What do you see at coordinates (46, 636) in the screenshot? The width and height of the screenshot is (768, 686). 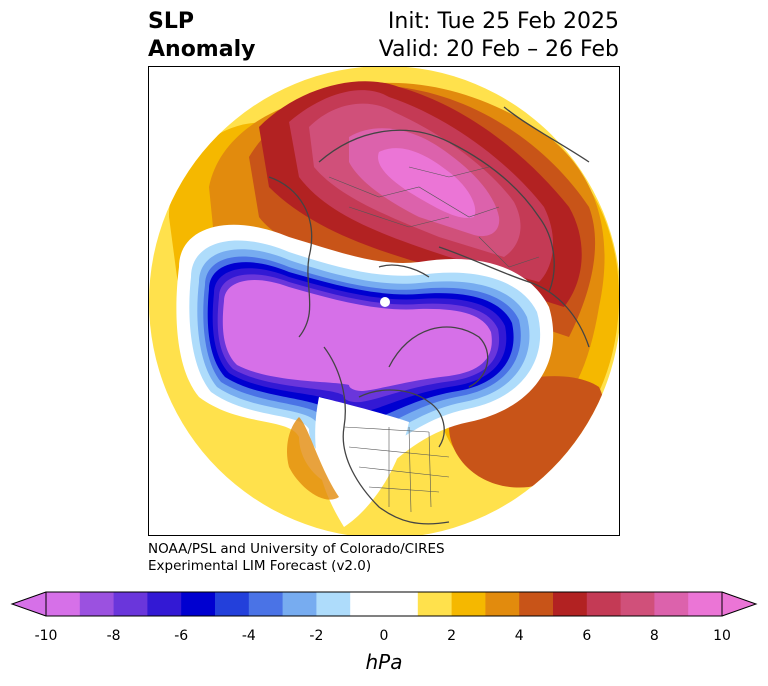 I see `colorbar-tick-label: -10` at bounding box center [46, 636].